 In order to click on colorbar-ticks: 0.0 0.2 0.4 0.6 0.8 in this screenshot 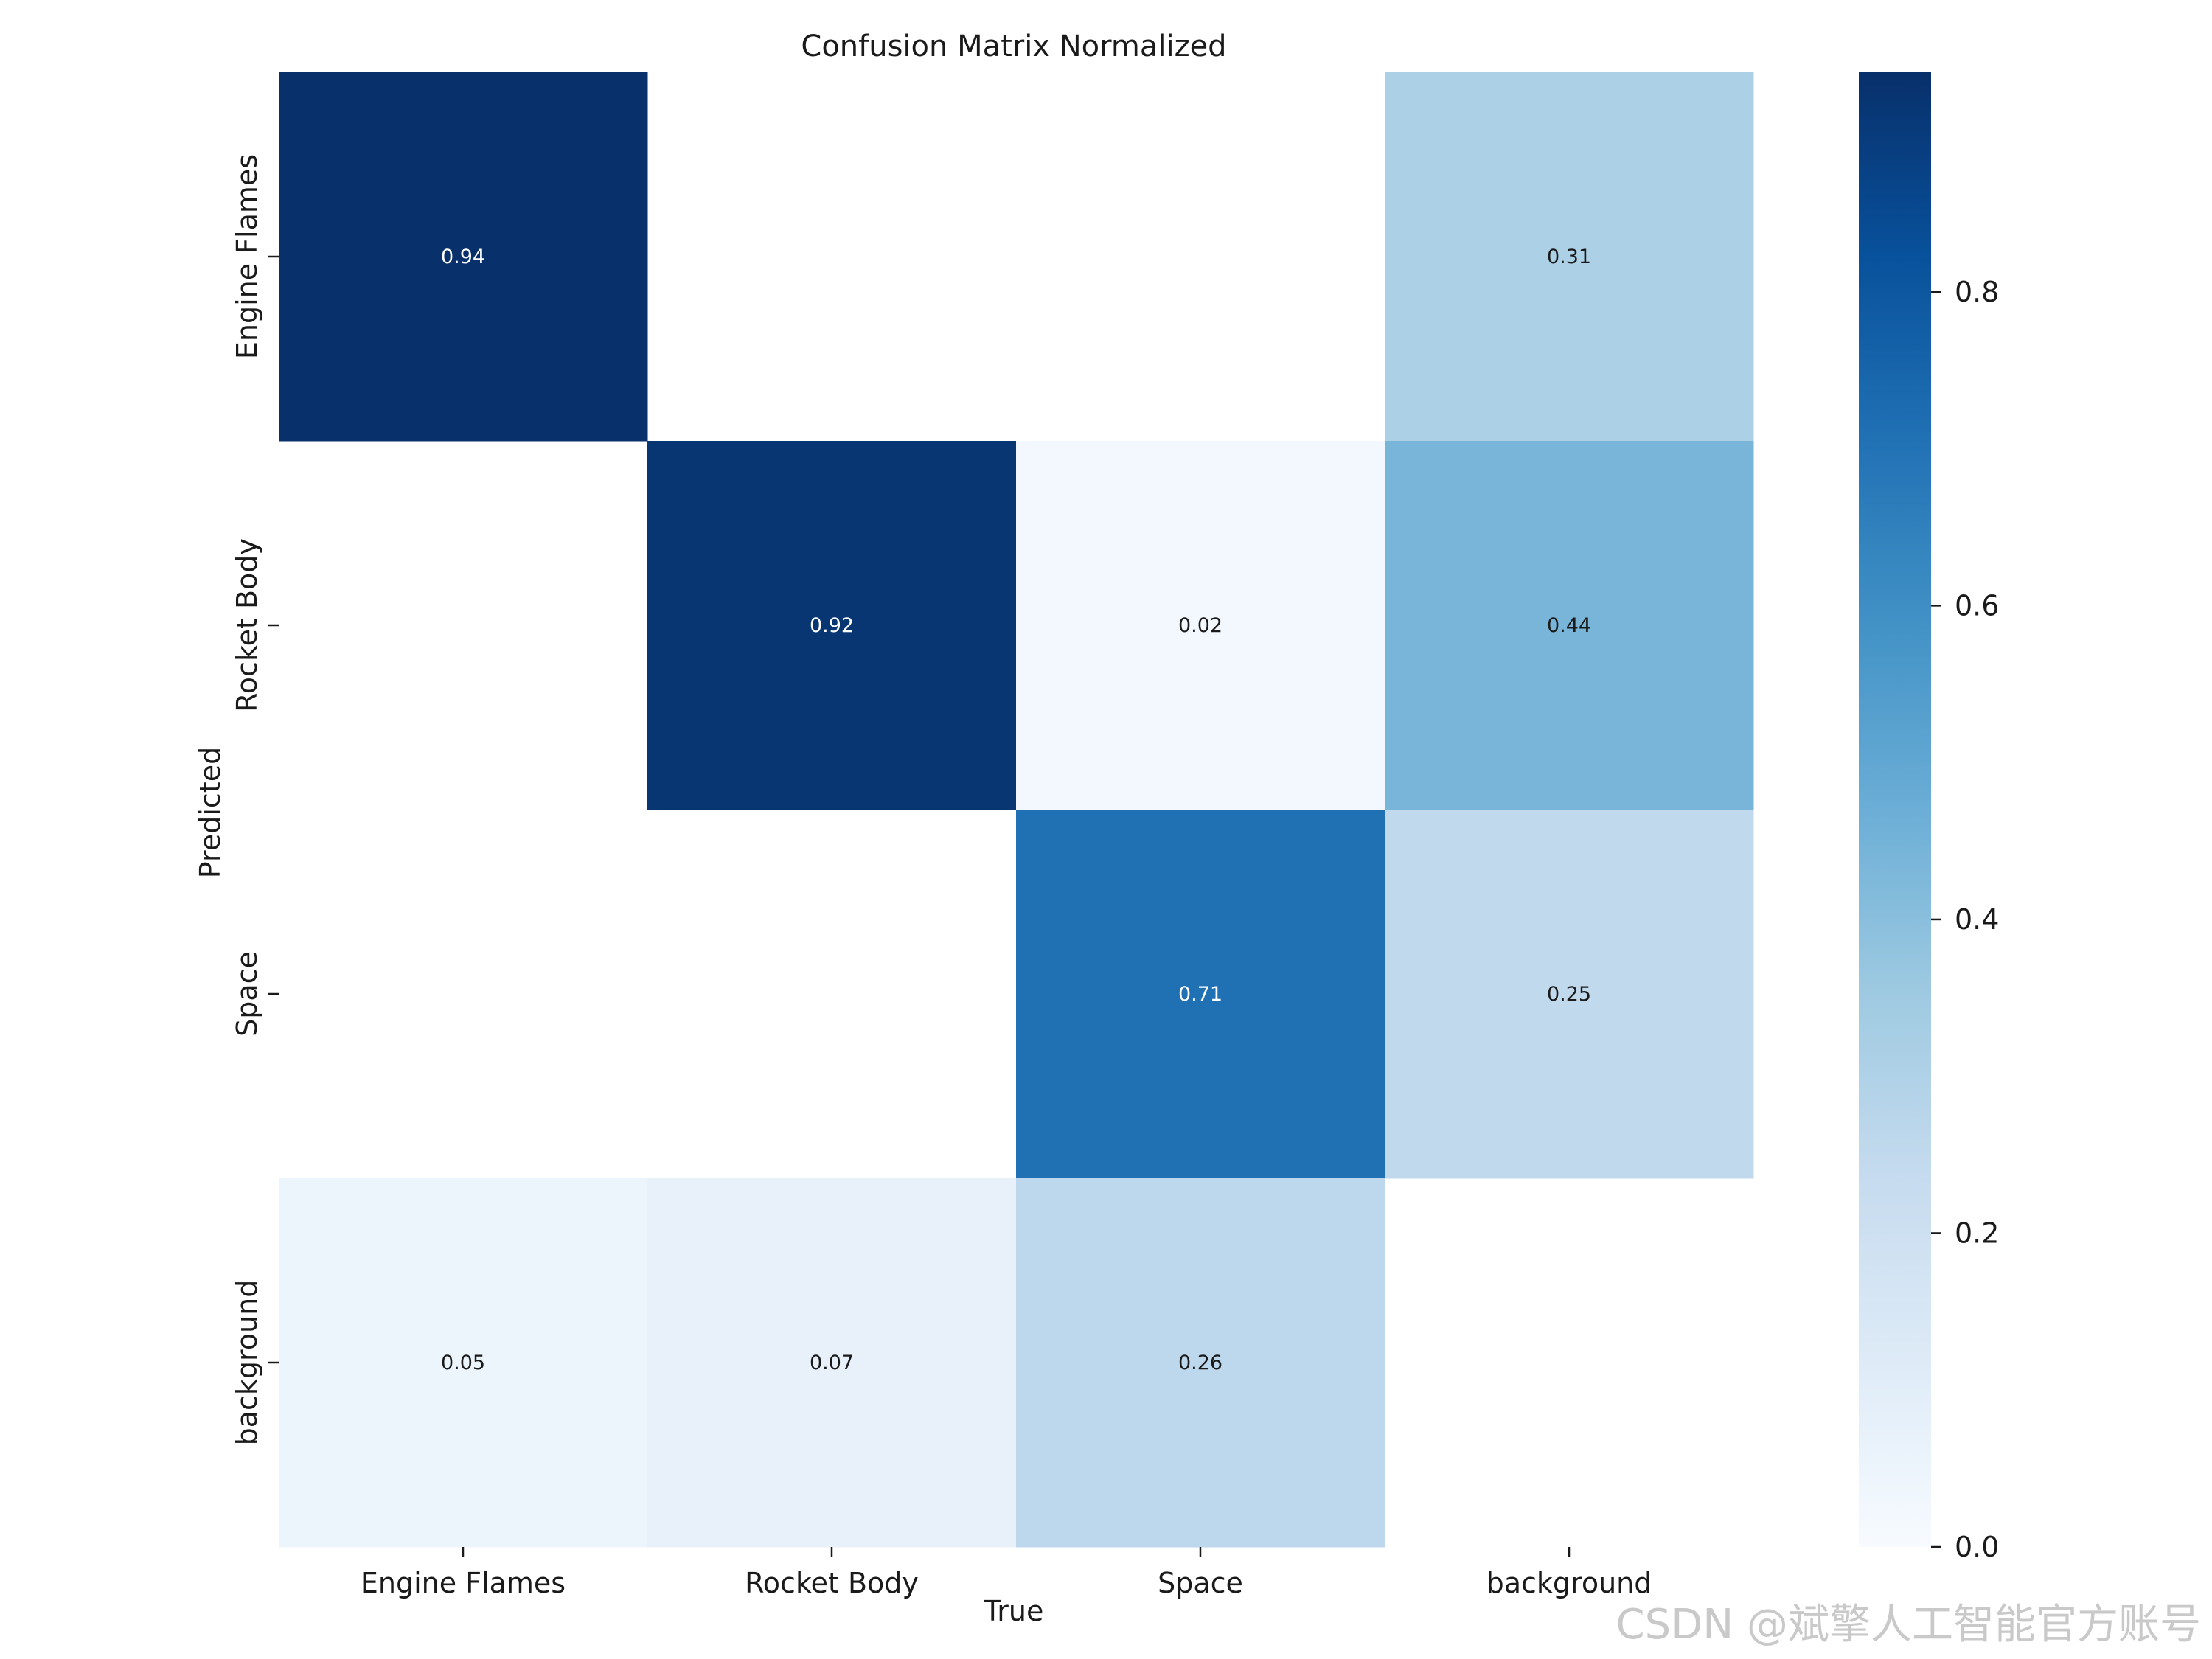, I will do `click(1965, 919)`.